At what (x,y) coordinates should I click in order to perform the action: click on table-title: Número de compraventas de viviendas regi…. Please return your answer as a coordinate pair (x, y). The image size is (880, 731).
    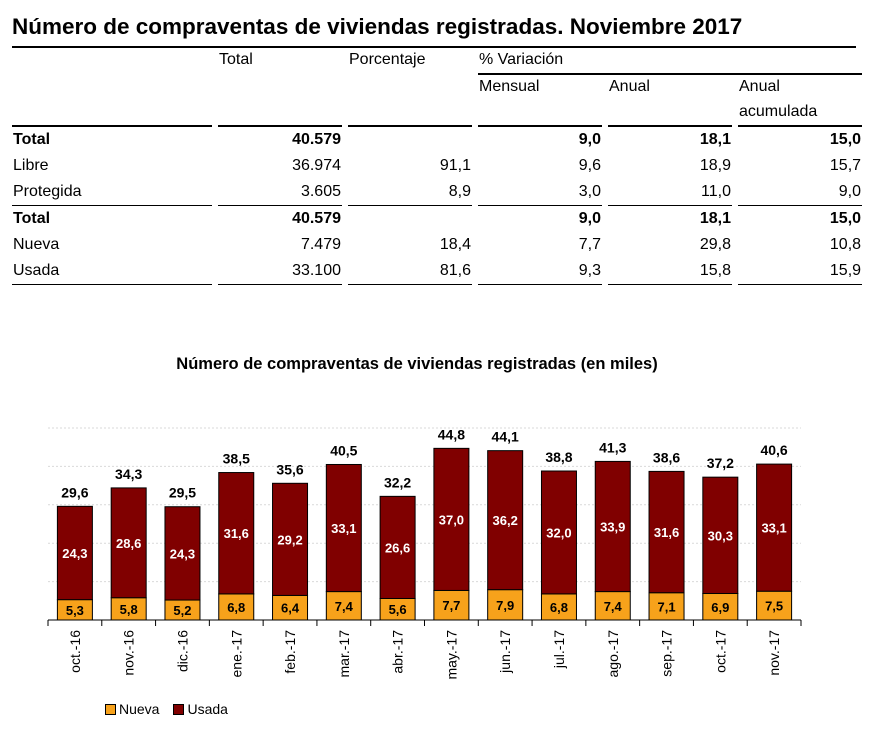
    Looking at the image, I should click on (377, 26).